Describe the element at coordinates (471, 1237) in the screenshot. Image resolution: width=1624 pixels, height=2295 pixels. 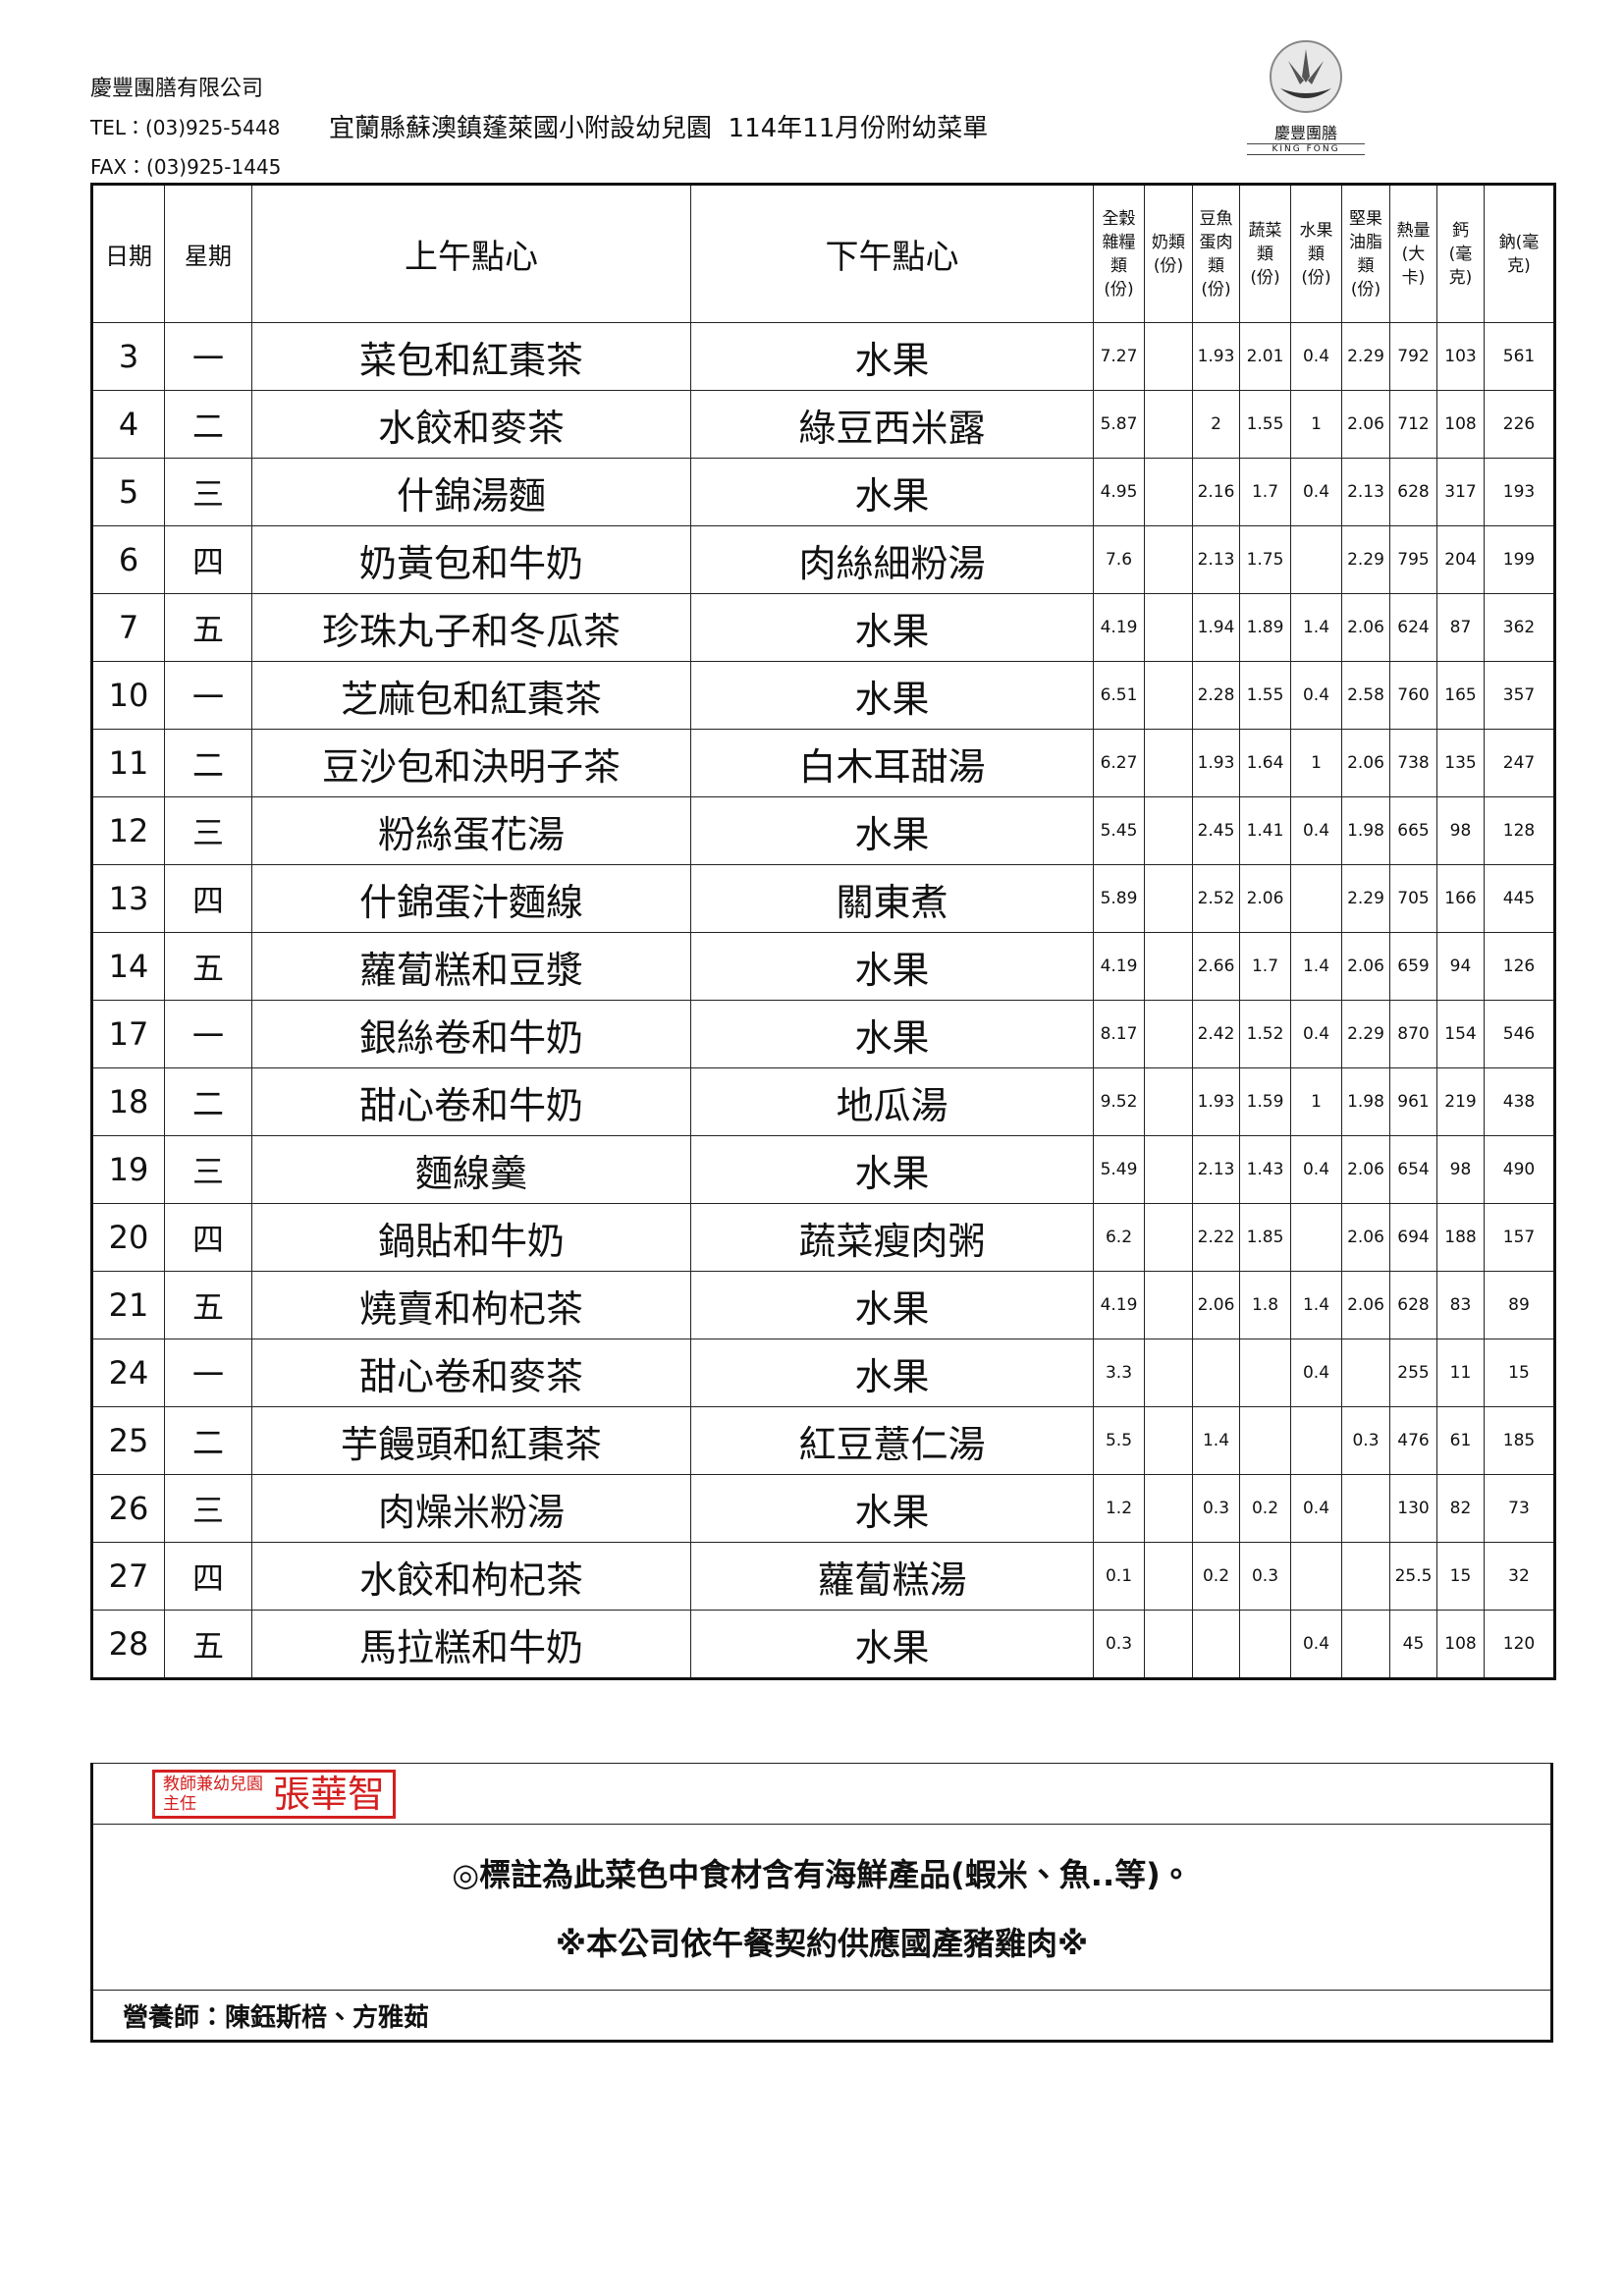
I see `morning-snack: 鍋貼和牛奶` at that location.